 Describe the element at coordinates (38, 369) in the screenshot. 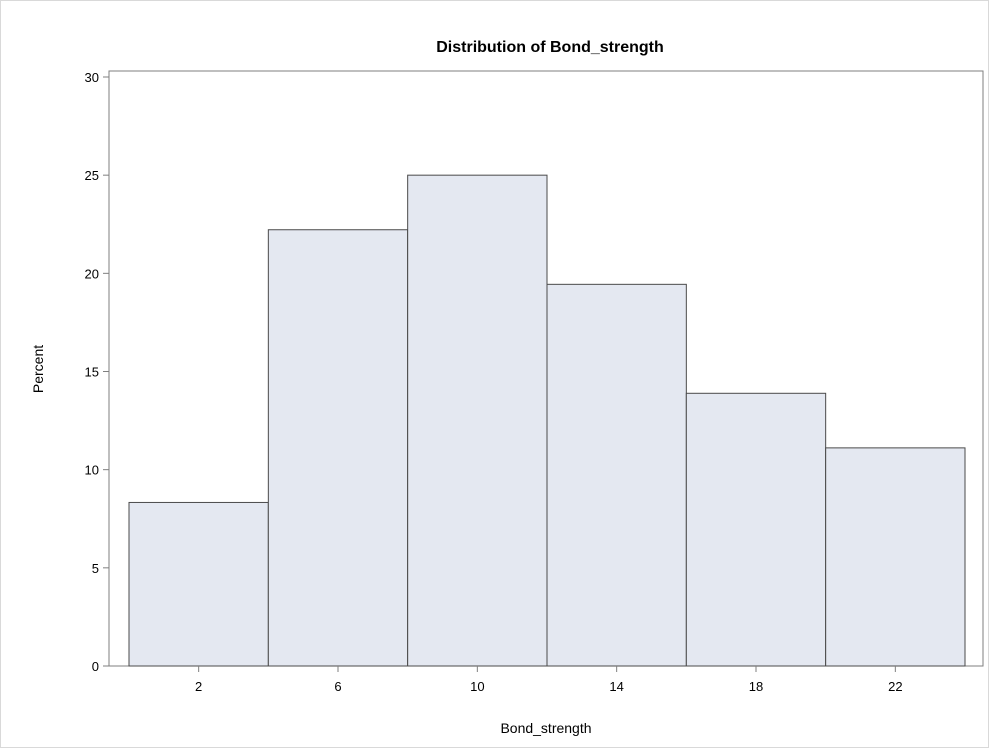

I see `y-axis-label: Percent` at that location.